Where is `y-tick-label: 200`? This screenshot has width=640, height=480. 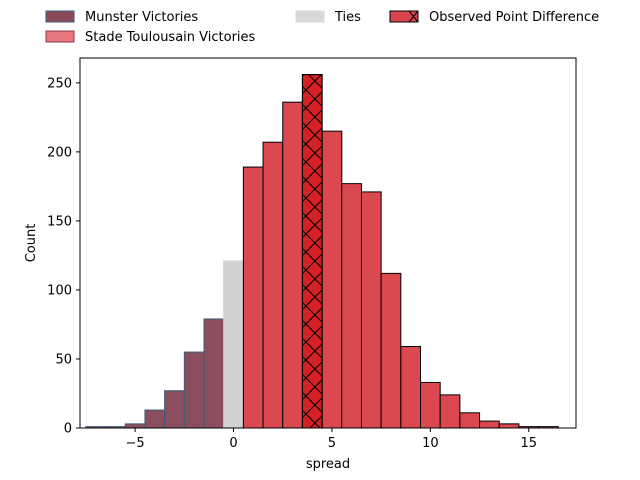
y-tick-label: 200 is located at coordinates (59, 152).